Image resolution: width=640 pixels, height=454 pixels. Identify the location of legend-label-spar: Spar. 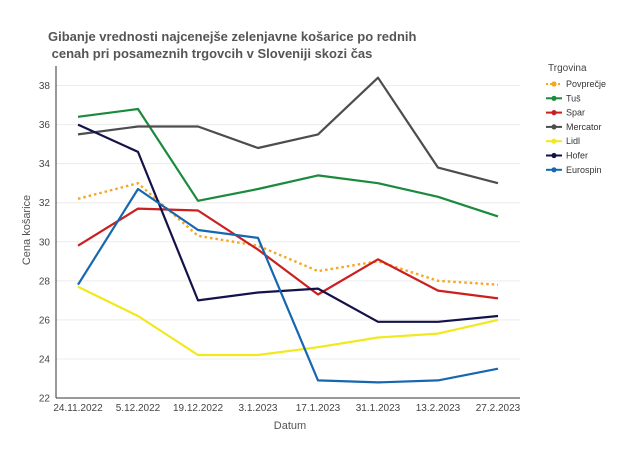
(575, 113).